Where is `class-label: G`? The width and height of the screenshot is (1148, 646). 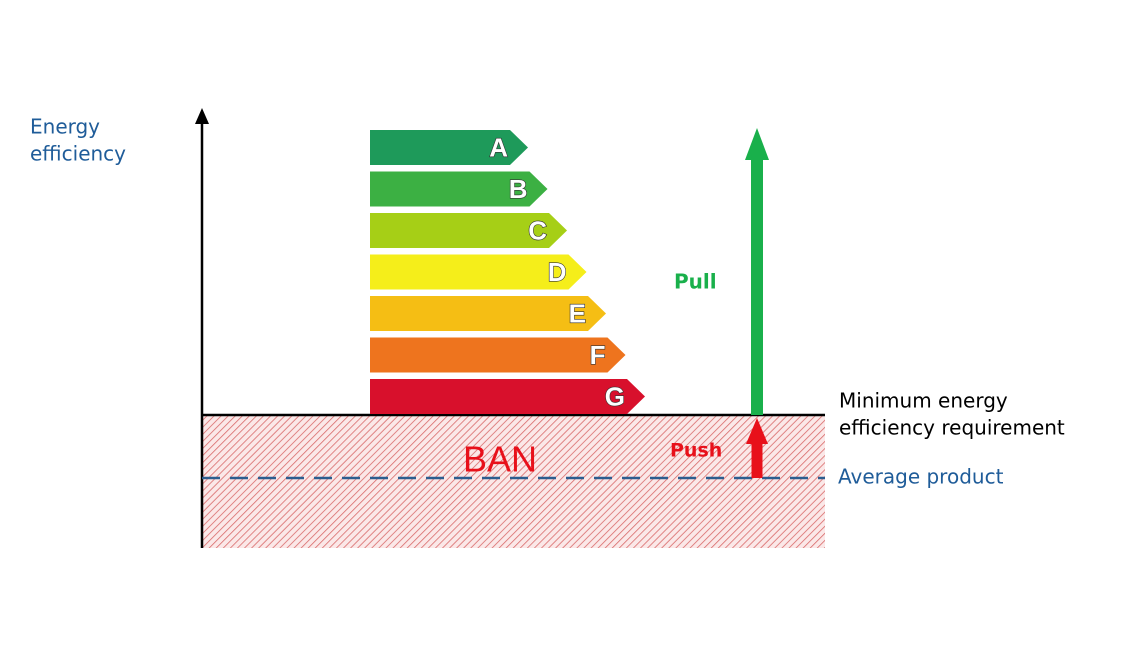
class-label: G is located at coordinates (615, 396).